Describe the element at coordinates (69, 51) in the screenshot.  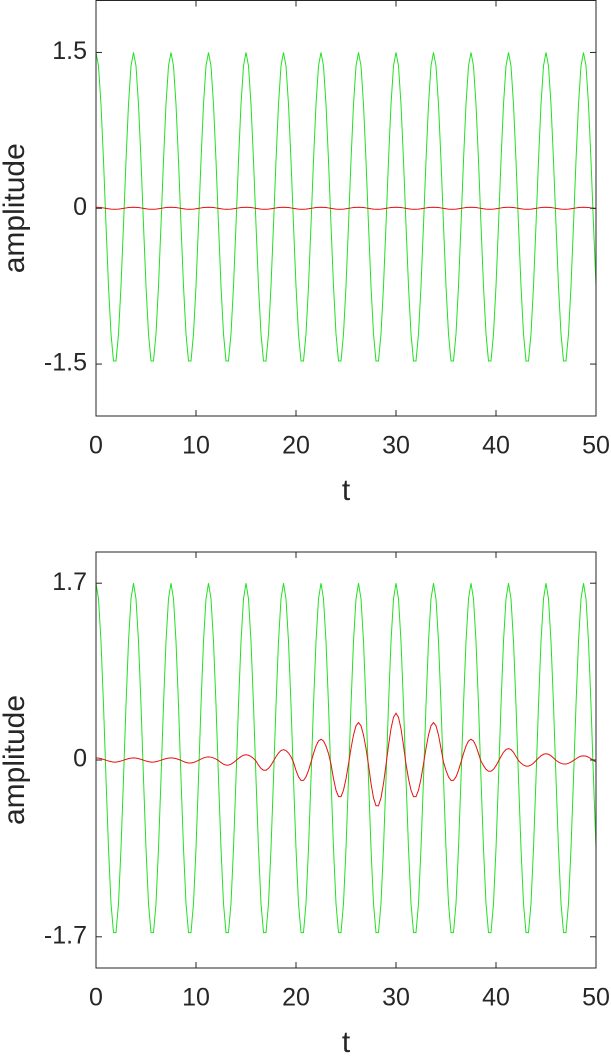
I see `y-tick-label: 1.5` at that location.